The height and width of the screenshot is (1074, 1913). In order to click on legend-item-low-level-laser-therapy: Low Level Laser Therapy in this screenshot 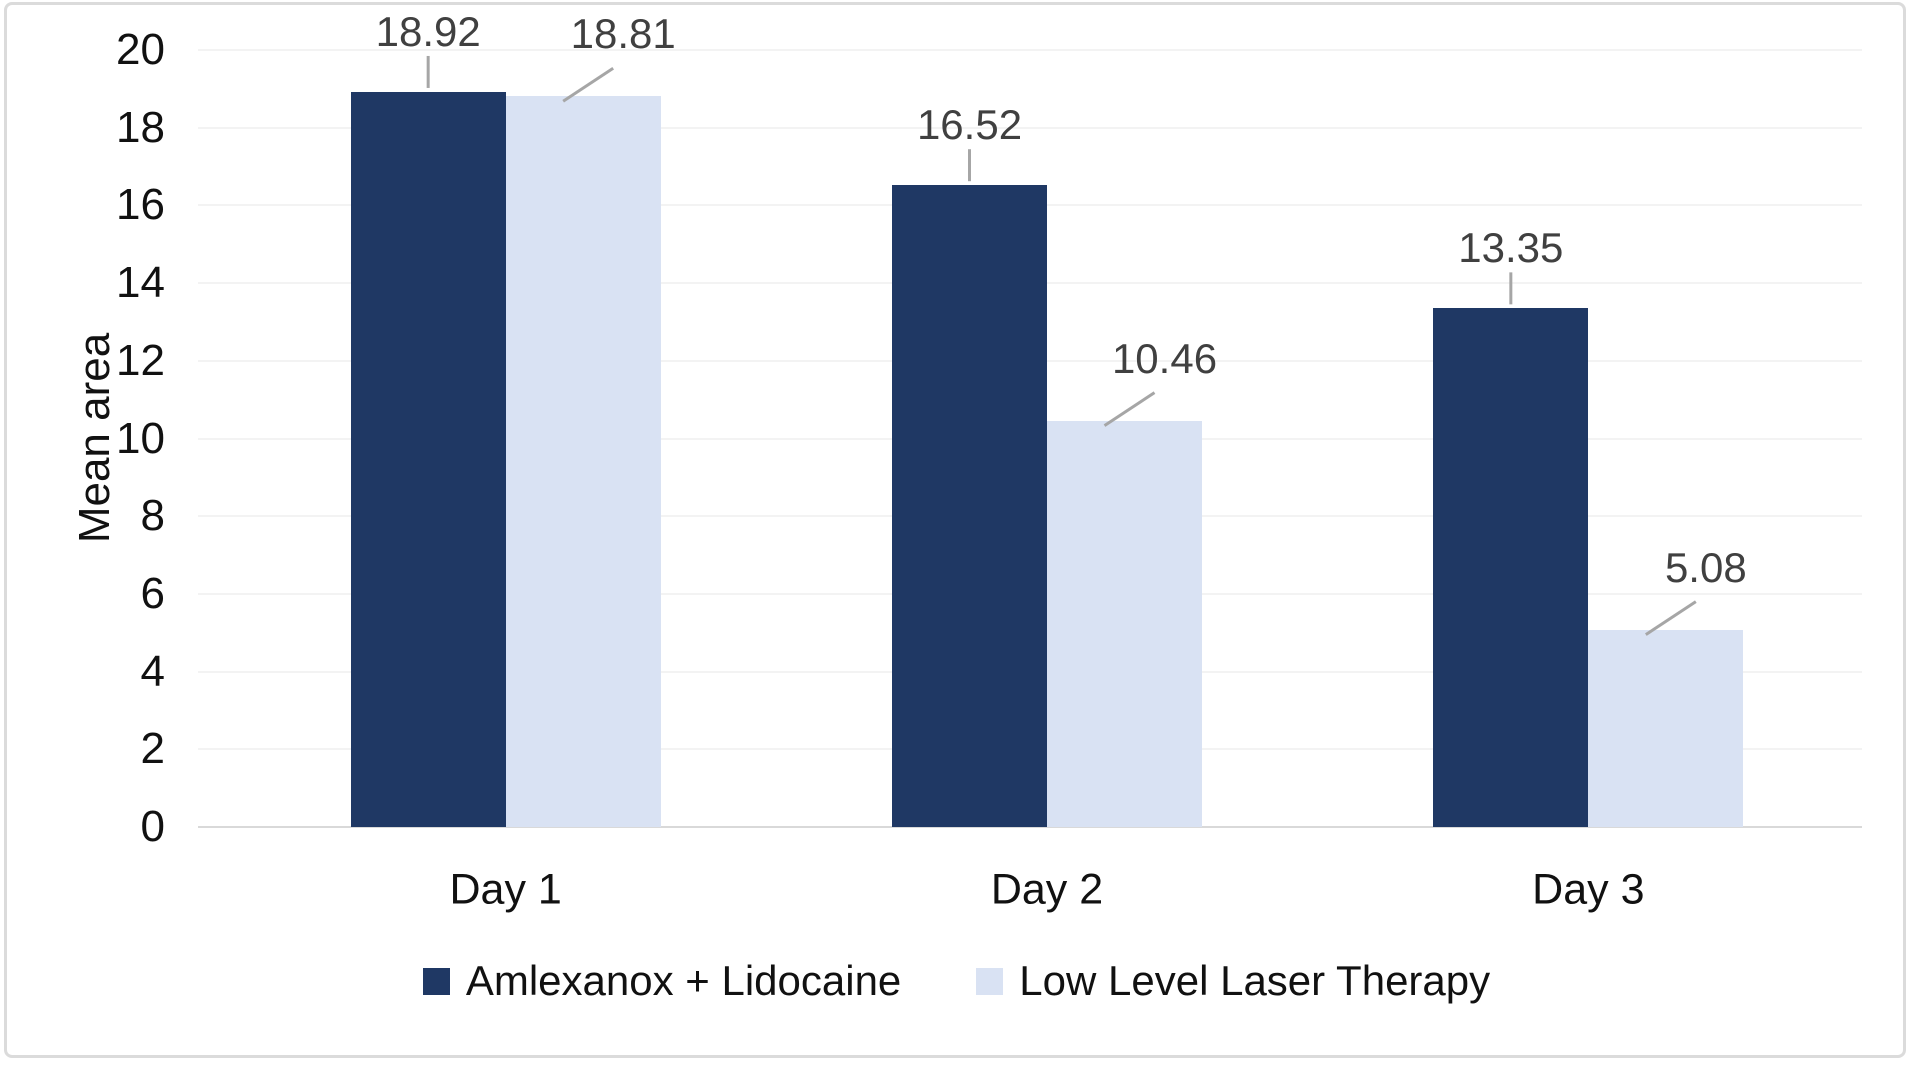, I will do `click(1233, 981)`.